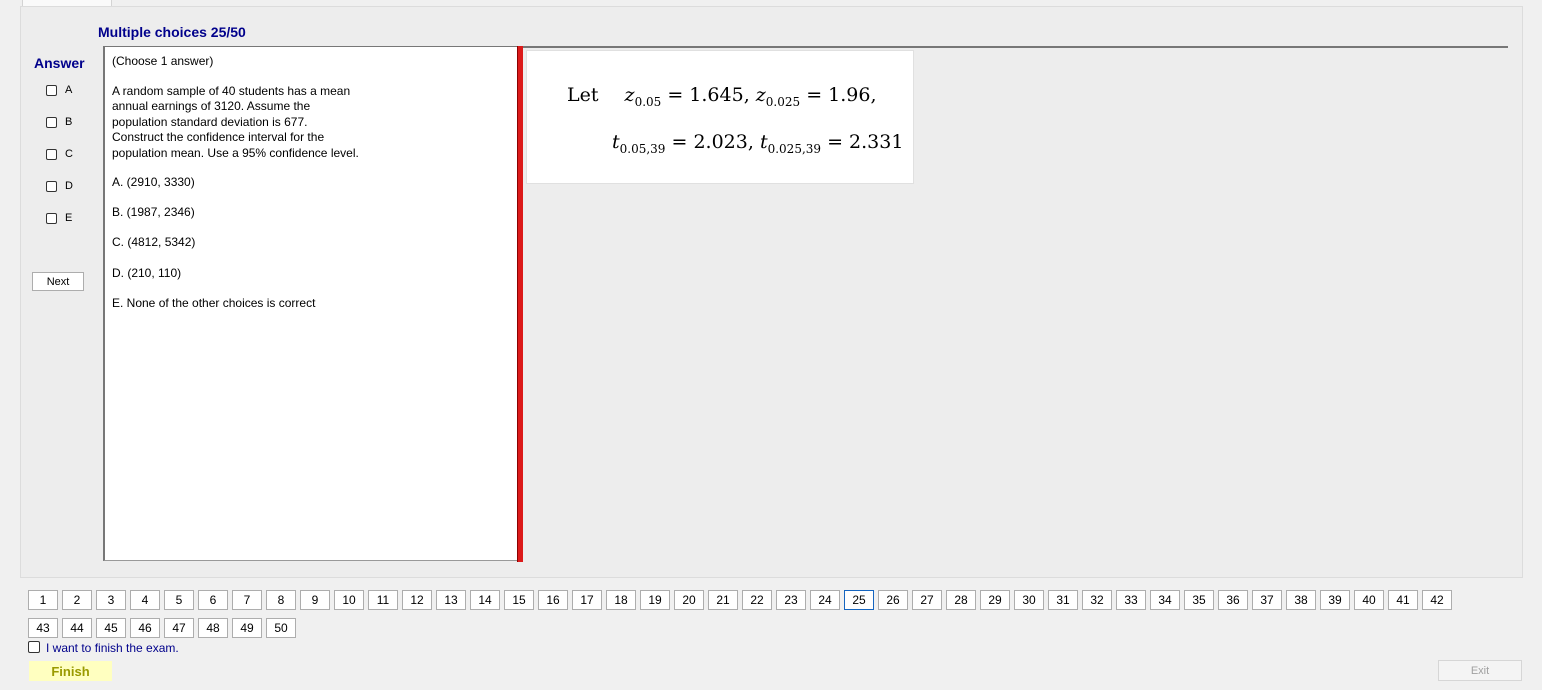 The image size is (1542, 690). Describe the element at coordinates (77, 600) in the screenshot. I see `page-button-2: 2` at that location.